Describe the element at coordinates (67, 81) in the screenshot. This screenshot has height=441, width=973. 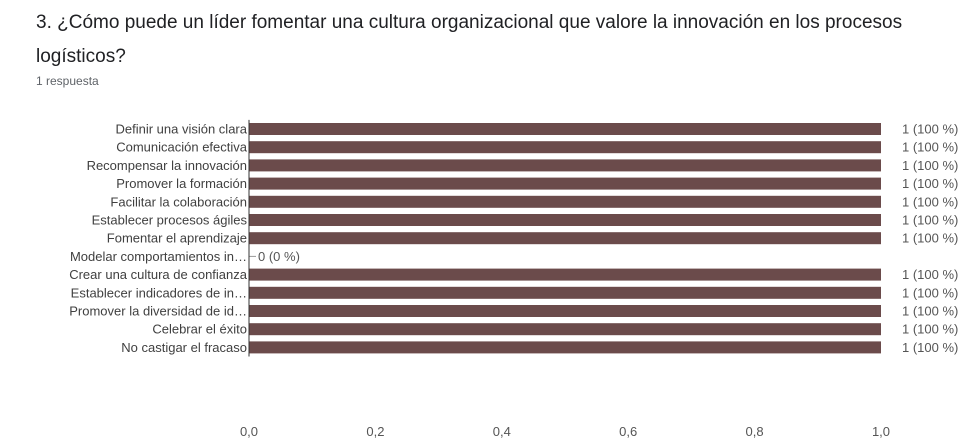
I see `response-count: 1 respuesta` at that location.